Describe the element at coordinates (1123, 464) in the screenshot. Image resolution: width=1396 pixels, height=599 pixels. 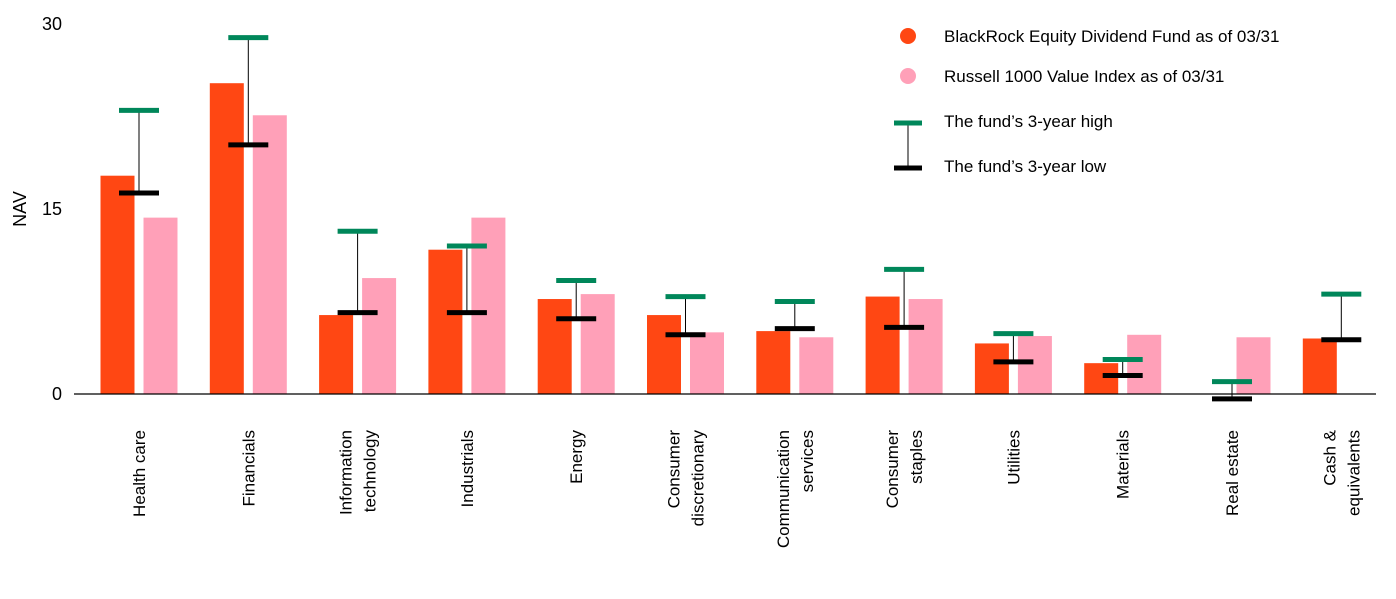
I see `category-label: Materials` at that location.